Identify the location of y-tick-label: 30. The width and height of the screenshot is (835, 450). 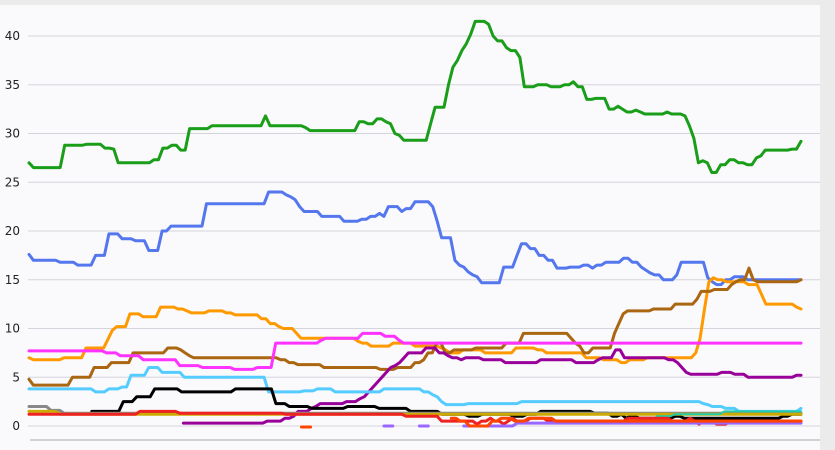
(12, 134).